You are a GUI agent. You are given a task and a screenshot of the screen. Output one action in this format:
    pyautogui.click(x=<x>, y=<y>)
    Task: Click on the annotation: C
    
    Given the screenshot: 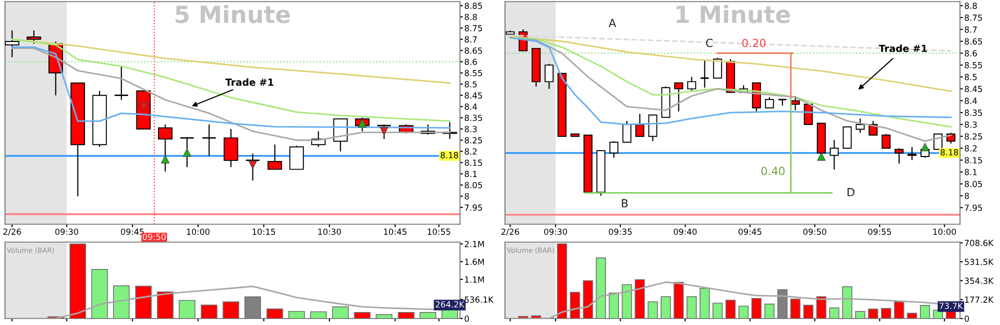 What is the action you would take?
    pyautogui.click(x=709, y=43)
    